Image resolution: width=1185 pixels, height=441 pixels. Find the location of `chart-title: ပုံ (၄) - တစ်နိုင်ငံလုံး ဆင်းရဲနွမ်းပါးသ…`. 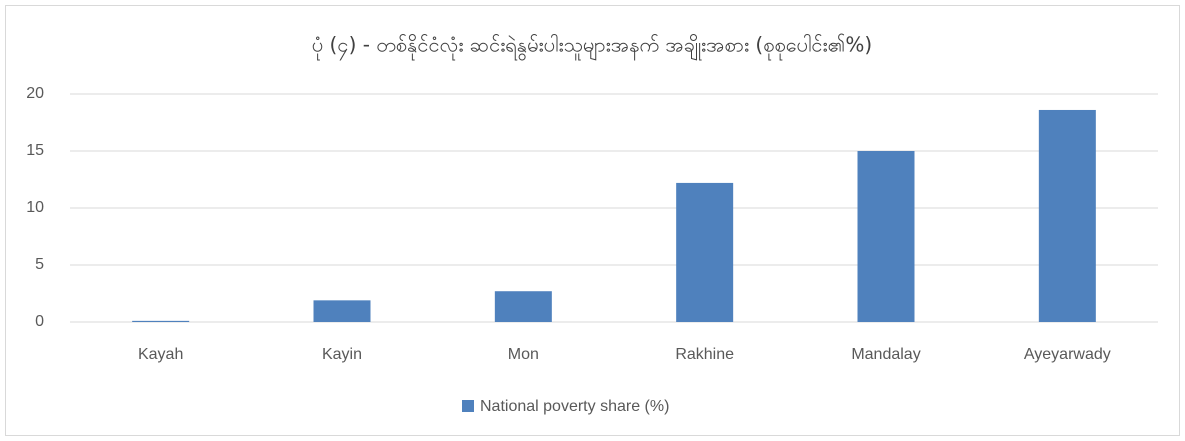

chart-title: ပုံ (၄) - တစ်နိုင်ငံလုံး ဆင်းရဲနွမ်းပါးသ… is located at coordinates (592, 47).